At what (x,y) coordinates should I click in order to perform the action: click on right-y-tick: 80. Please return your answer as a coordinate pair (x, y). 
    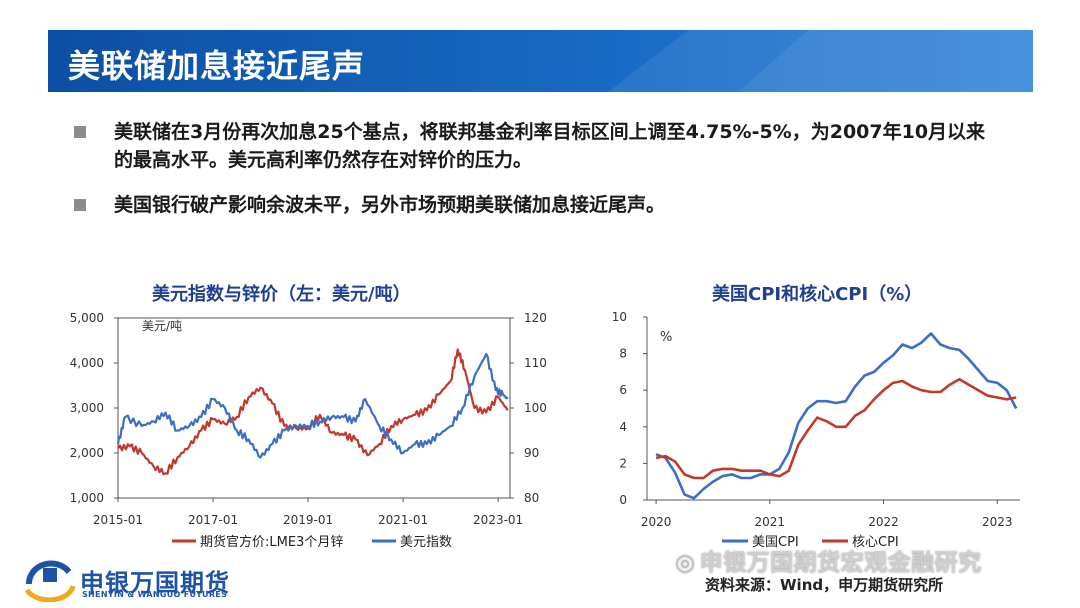
    Looking at the image, I should click on (531, 498).